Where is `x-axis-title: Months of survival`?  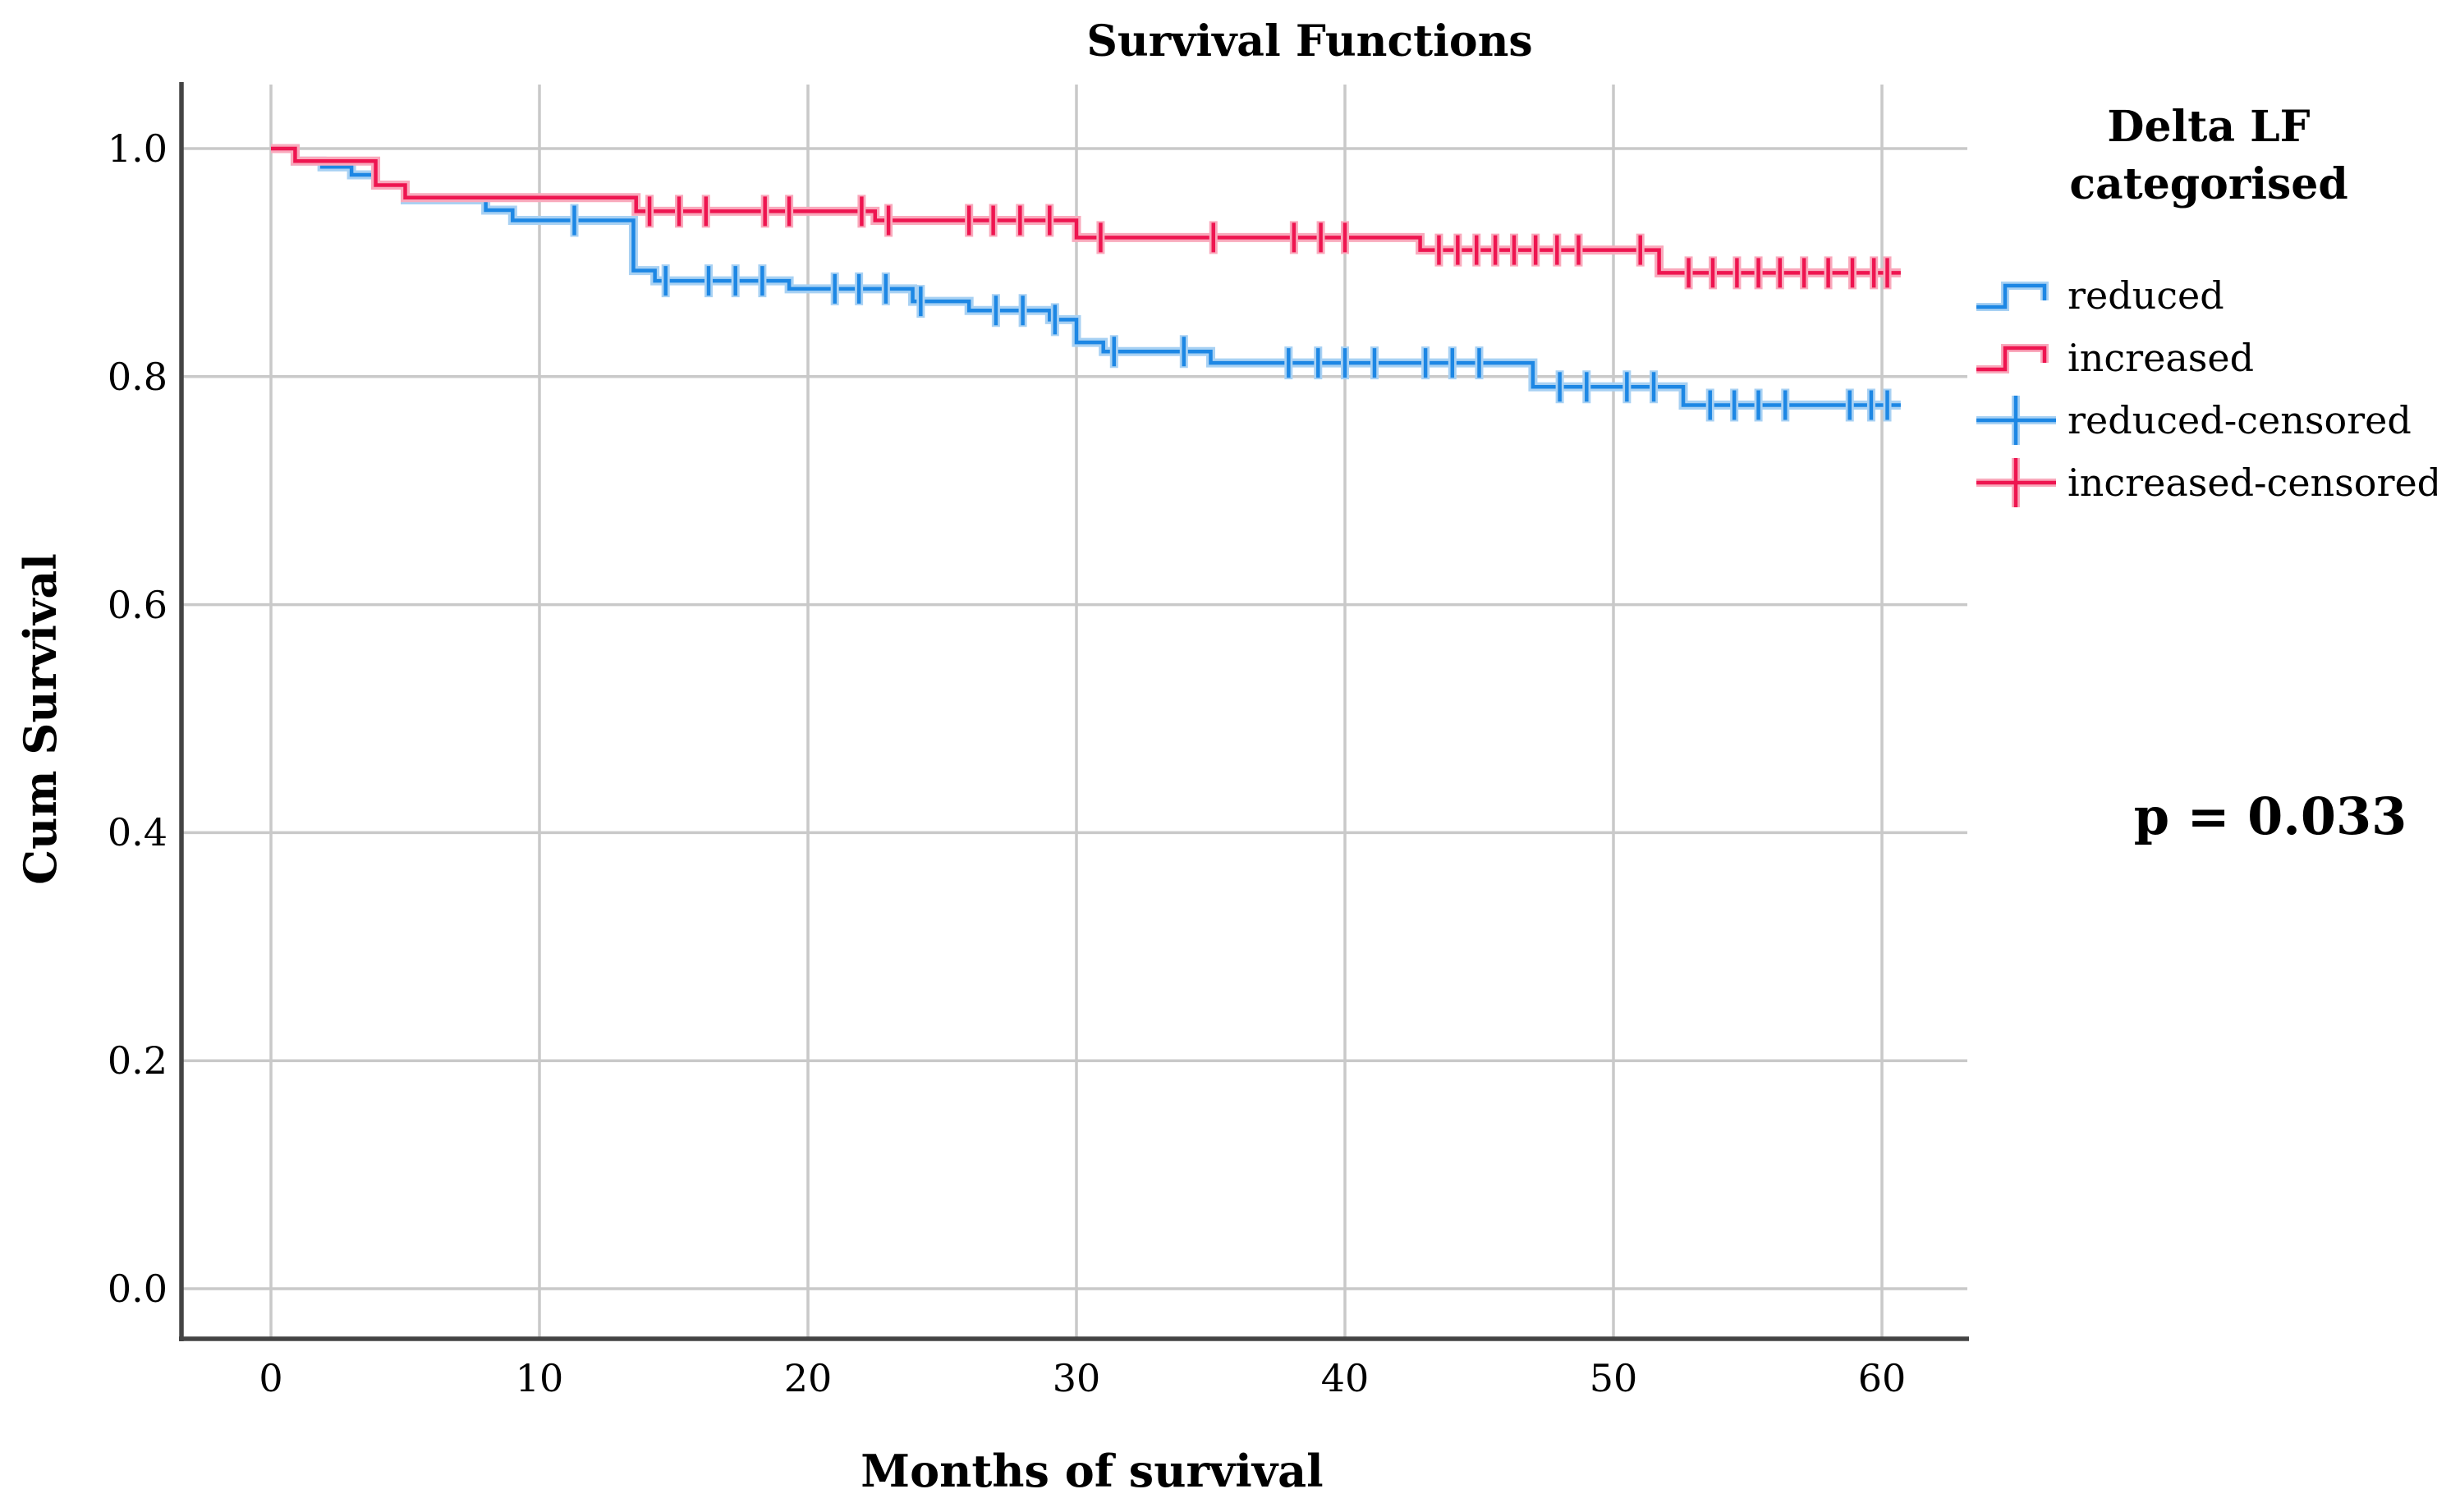 x-axis-title: Months of survival is located at coordinates (1092, 1471).